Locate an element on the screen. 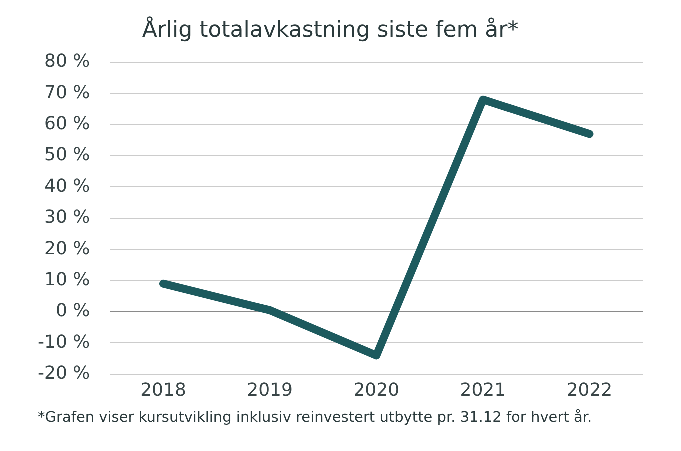  y-tick-label: 10 % is located at coordinates (67, 279).